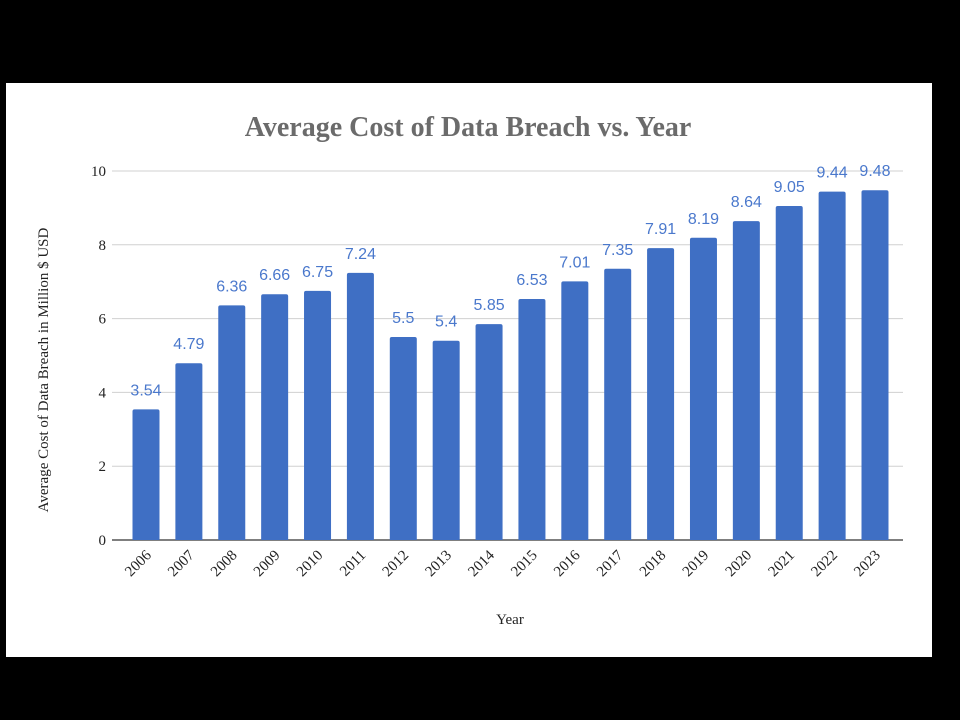  What do you see at coordinates (610, 563) in the screenshot?
I see `x-tick-label: 2017` at bounding box center [610, 563].